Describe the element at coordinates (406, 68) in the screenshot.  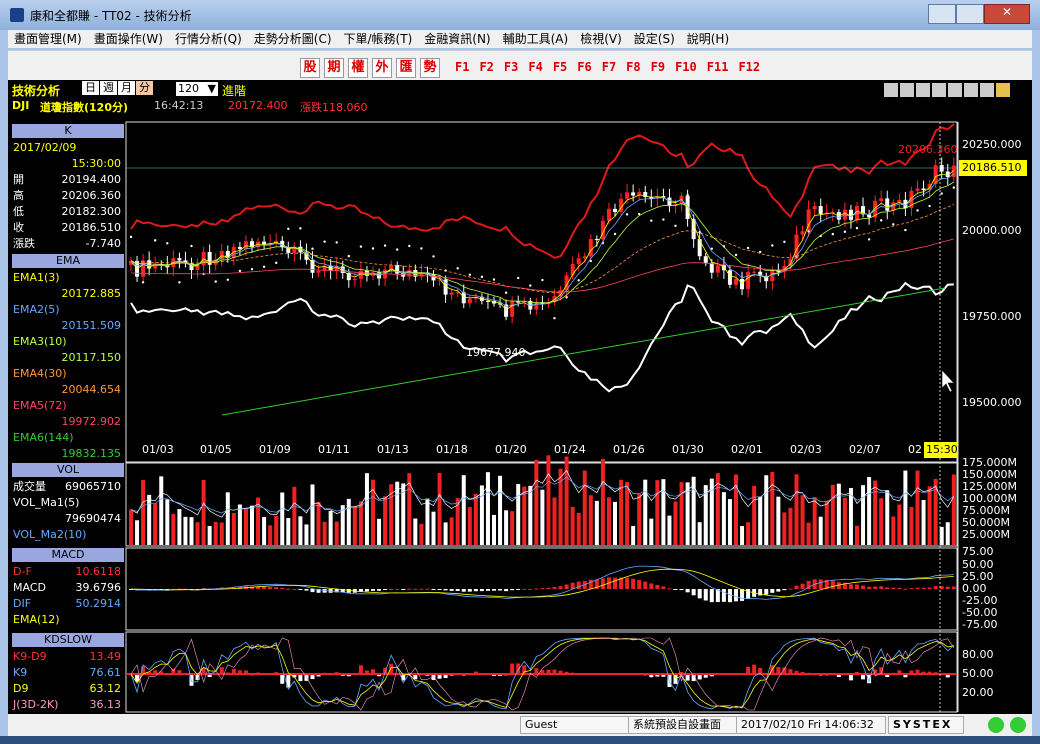
I see `market-button: 匯` at that location.